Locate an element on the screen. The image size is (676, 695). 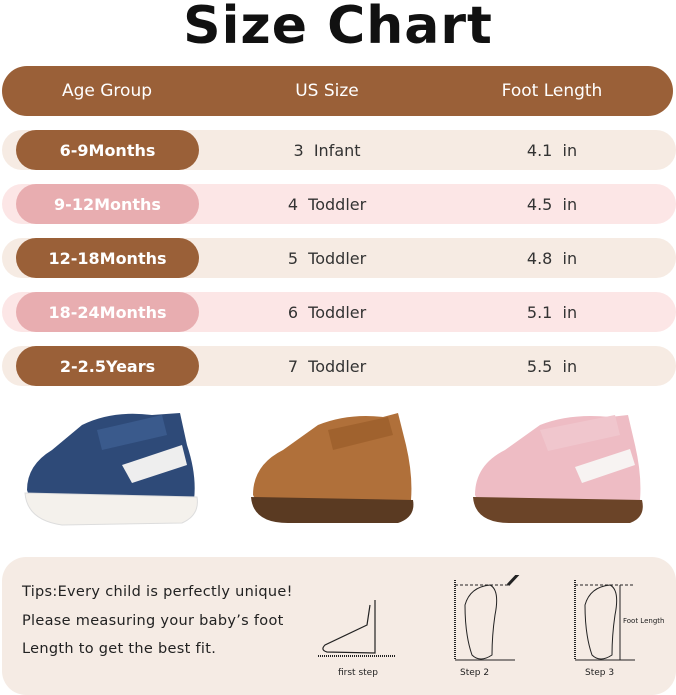
side-foot-illustration is located at coordinates (356, 628).